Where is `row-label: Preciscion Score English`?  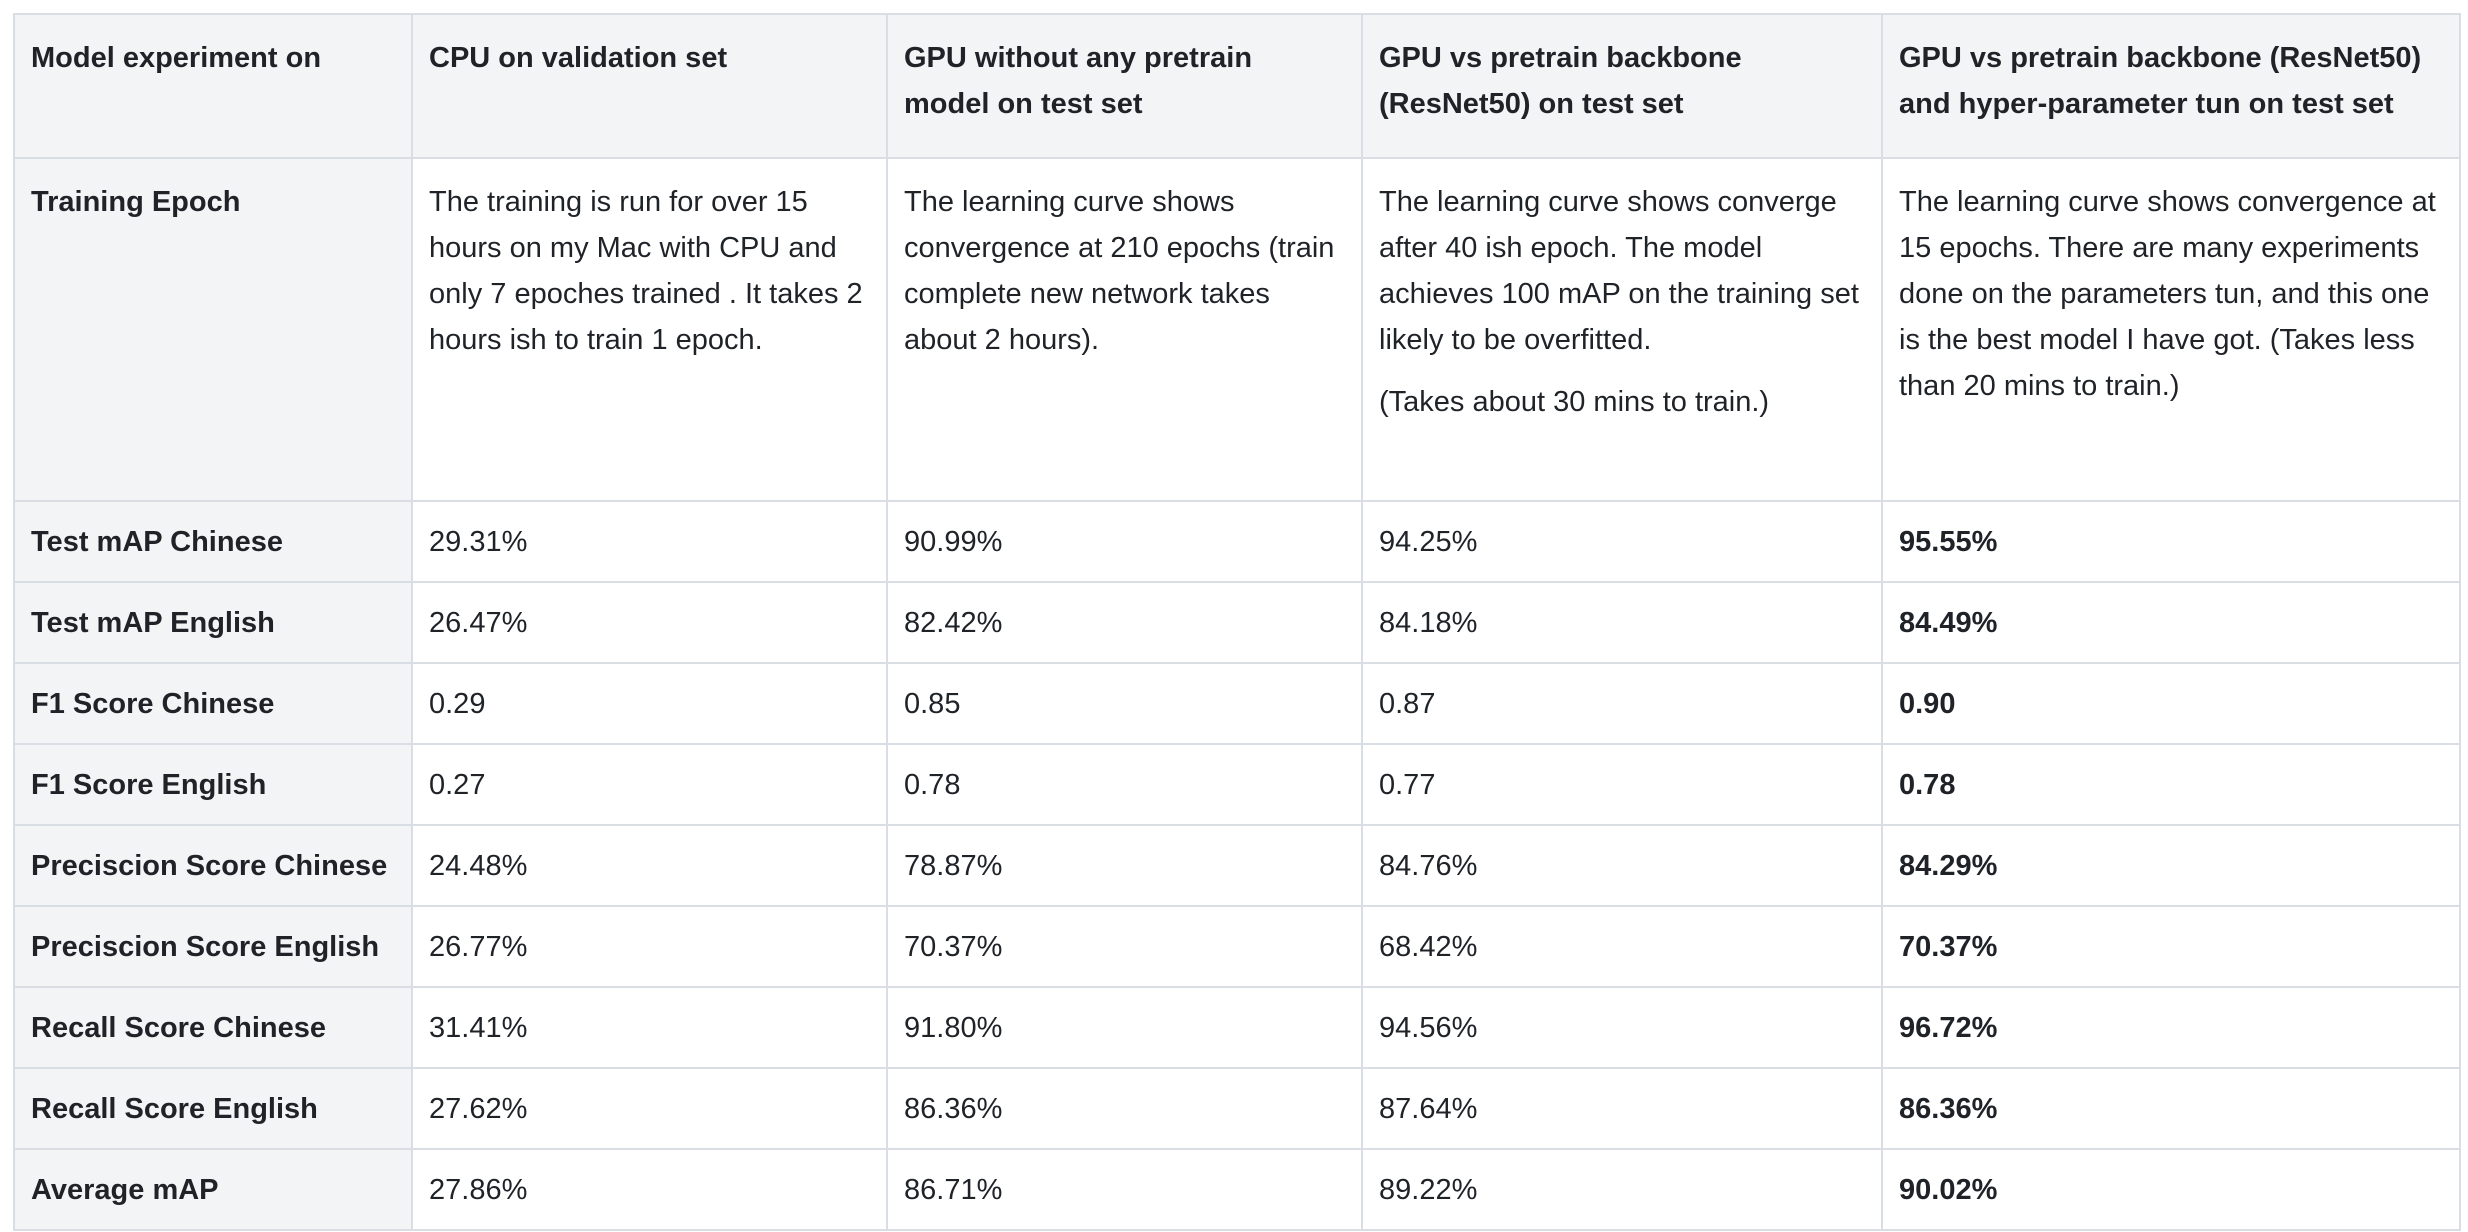
row-label: Preciscion Score English is located at coordinates (213, 946).